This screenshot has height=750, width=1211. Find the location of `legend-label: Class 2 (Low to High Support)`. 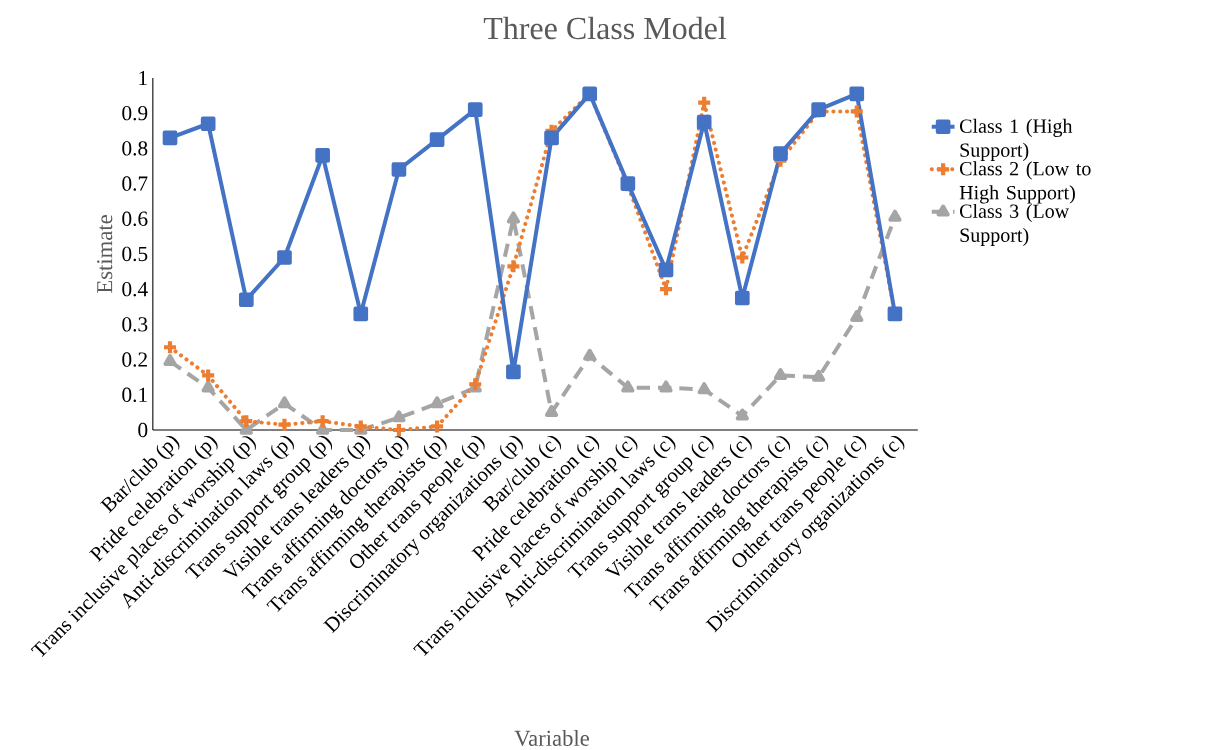

legend-label: Class 2 (Low to High Support) is located at coordinates (1025, 182).